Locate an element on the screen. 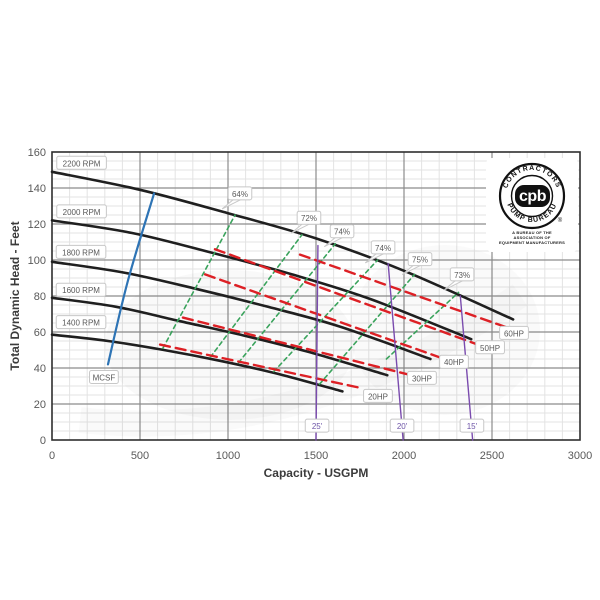 Image resolution: width=600 pixels, height=600 pixels. label-text: 73% is located at coordinates (462, 275).